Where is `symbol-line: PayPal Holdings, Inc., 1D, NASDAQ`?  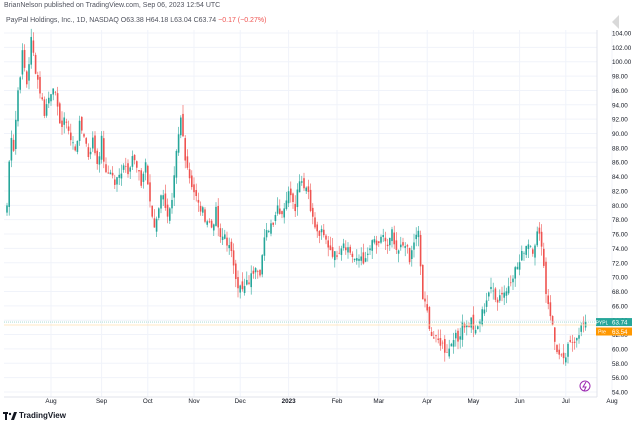 symbol-line: PayPal Holdings, Inc., 1D, NASDAQ is located at coordinates (62, 20).